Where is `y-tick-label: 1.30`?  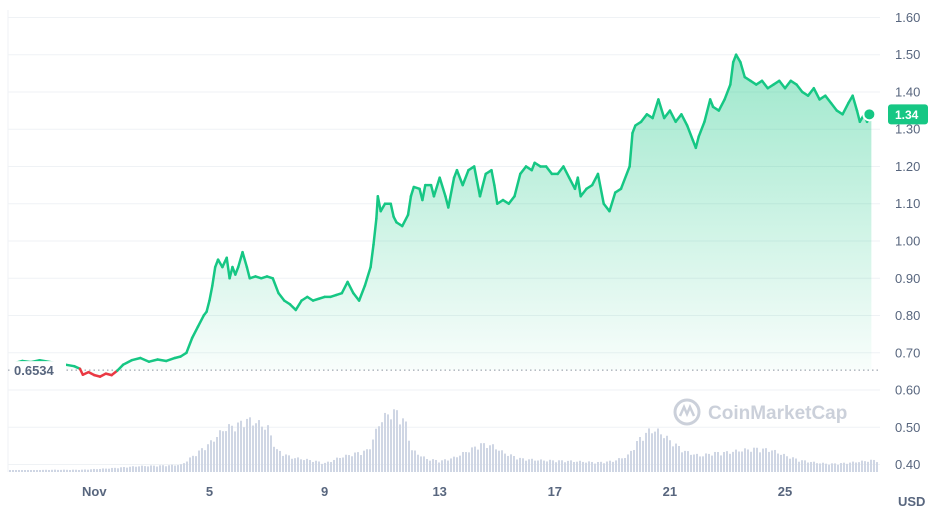 y-tick-label: 1.30 is located at coordinates (907, 129).